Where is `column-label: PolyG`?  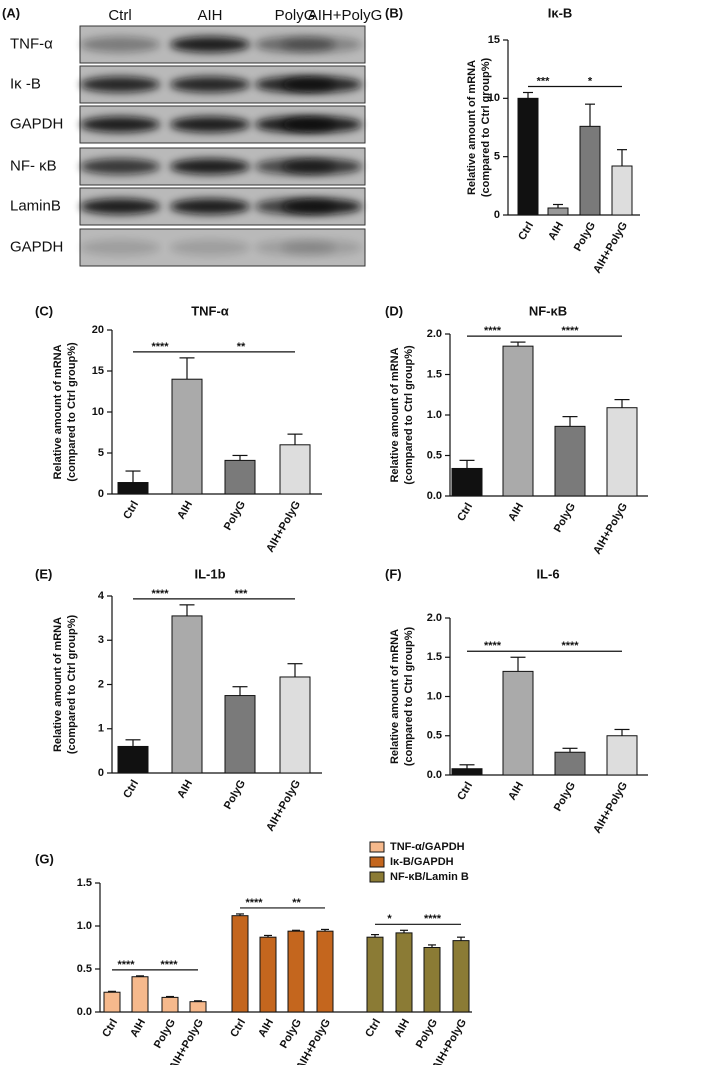 column-label: PolyG is located at coordinates (295, 15).